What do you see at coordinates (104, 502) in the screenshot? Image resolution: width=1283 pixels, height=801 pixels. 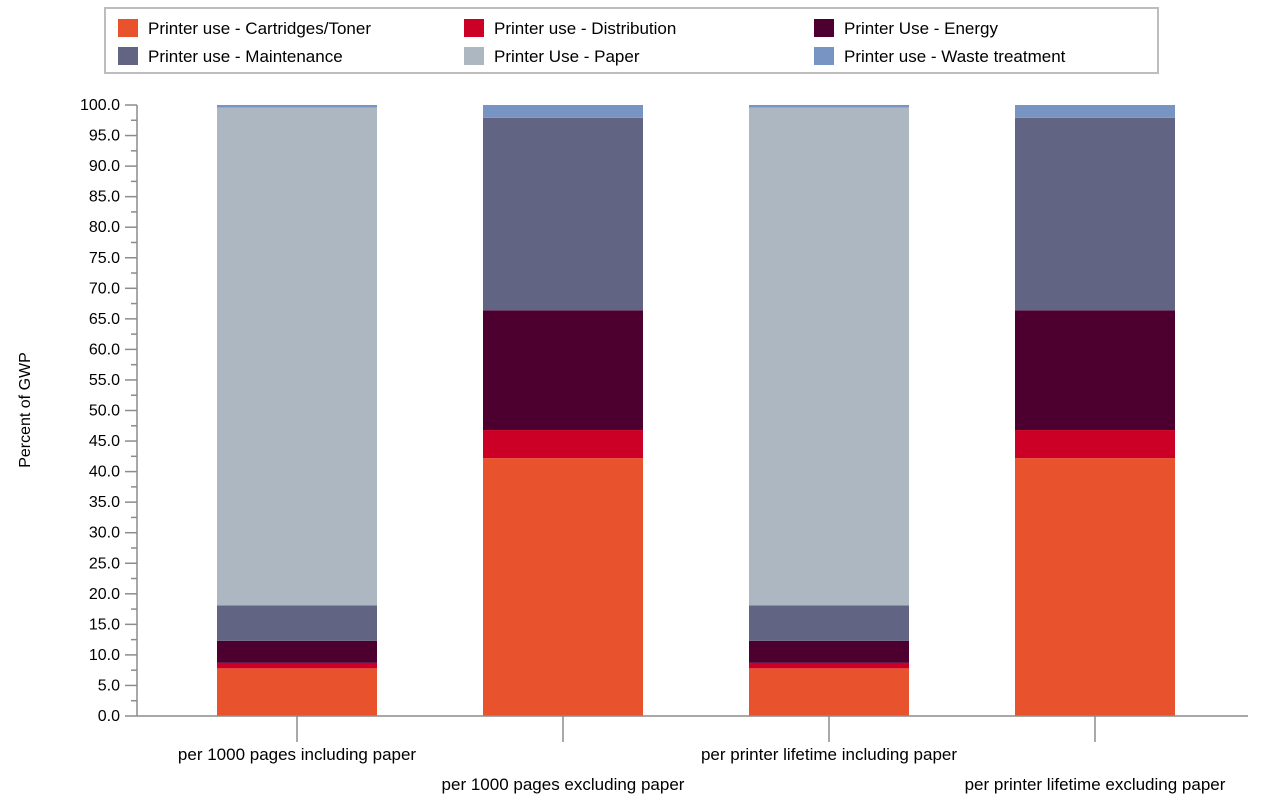 I see `y-tick-label: 35.0` at bounding box center [104, 502].